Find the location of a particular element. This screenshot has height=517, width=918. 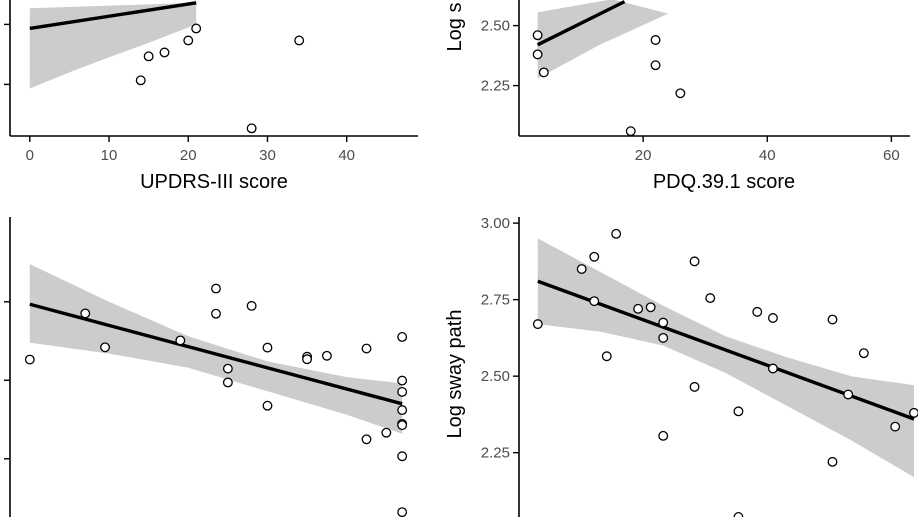

y-axis-title: Log s is located at coordinates (455, 27).